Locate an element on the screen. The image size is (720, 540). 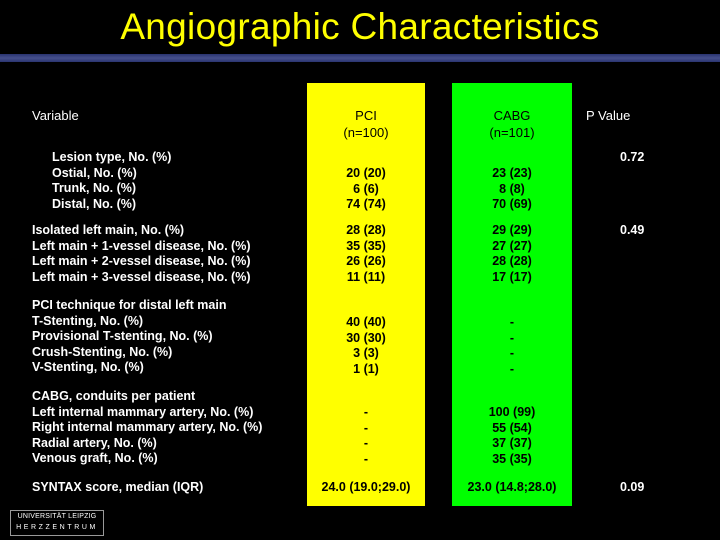
slide-title: Angiographic Characteristics is located at coordinates (360, 26).